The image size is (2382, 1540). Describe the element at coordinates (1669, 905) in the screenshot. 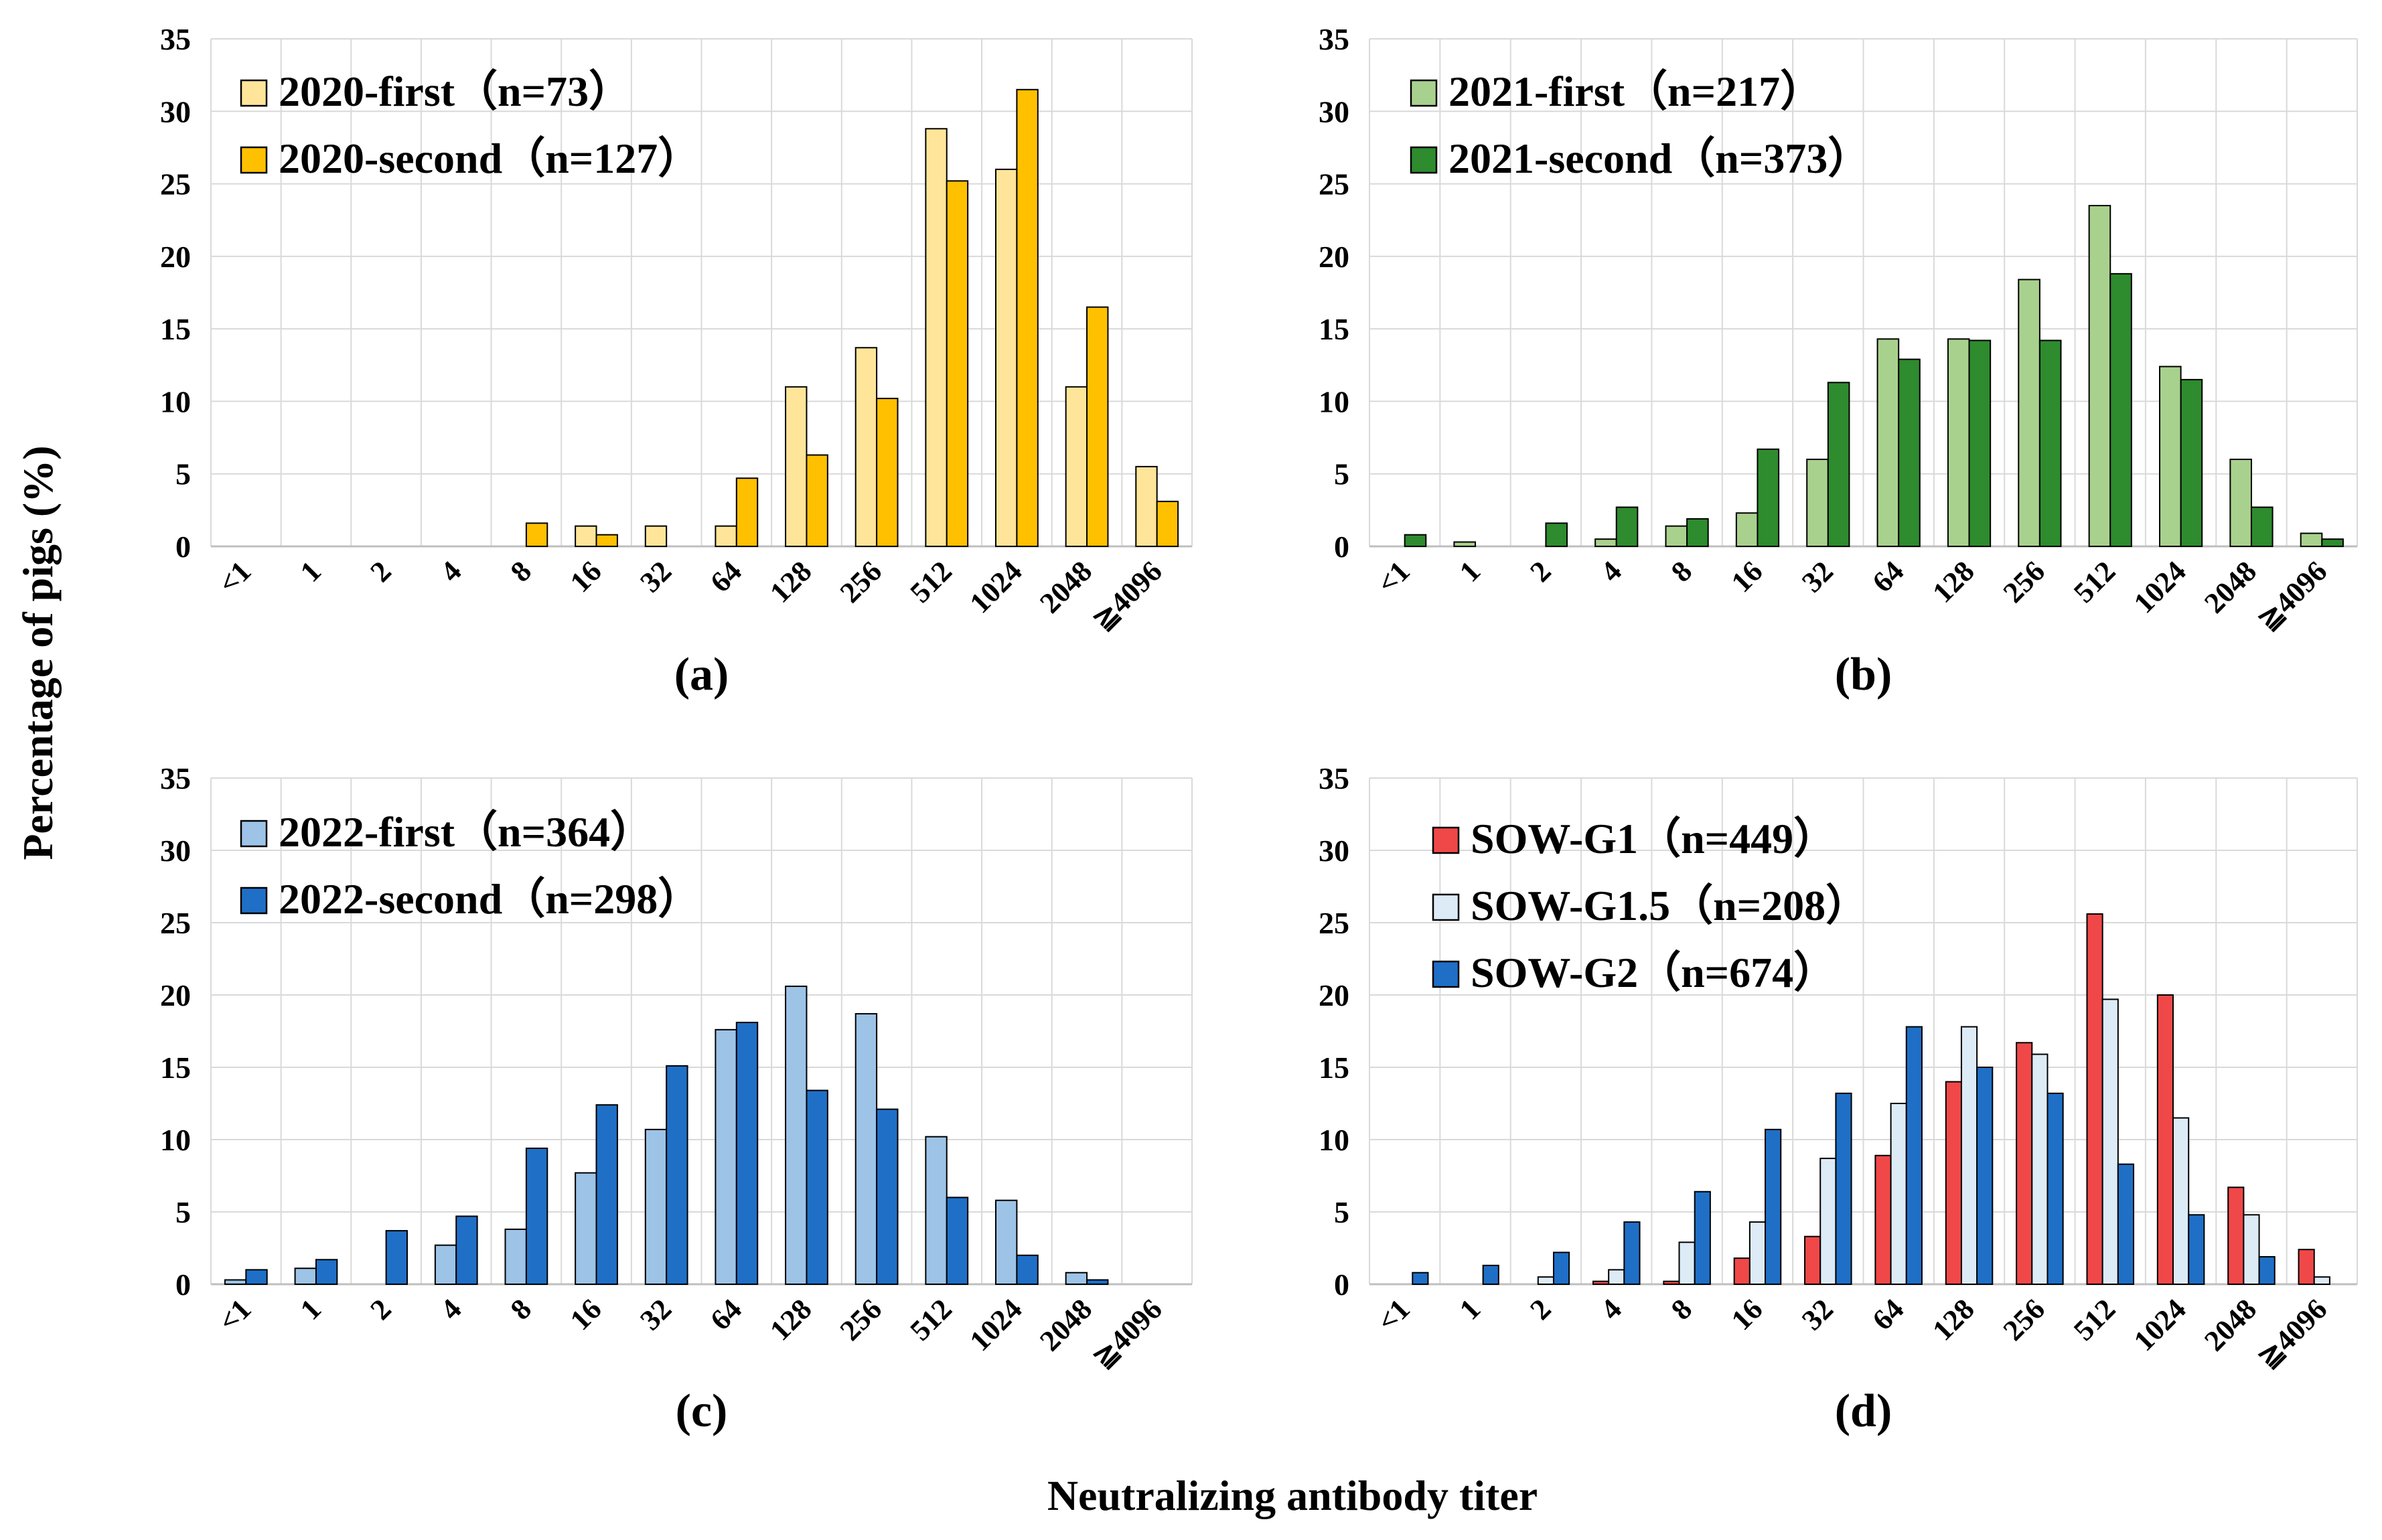

I see `legend-label-2: SOW-G1.5（n=208）` at that location.